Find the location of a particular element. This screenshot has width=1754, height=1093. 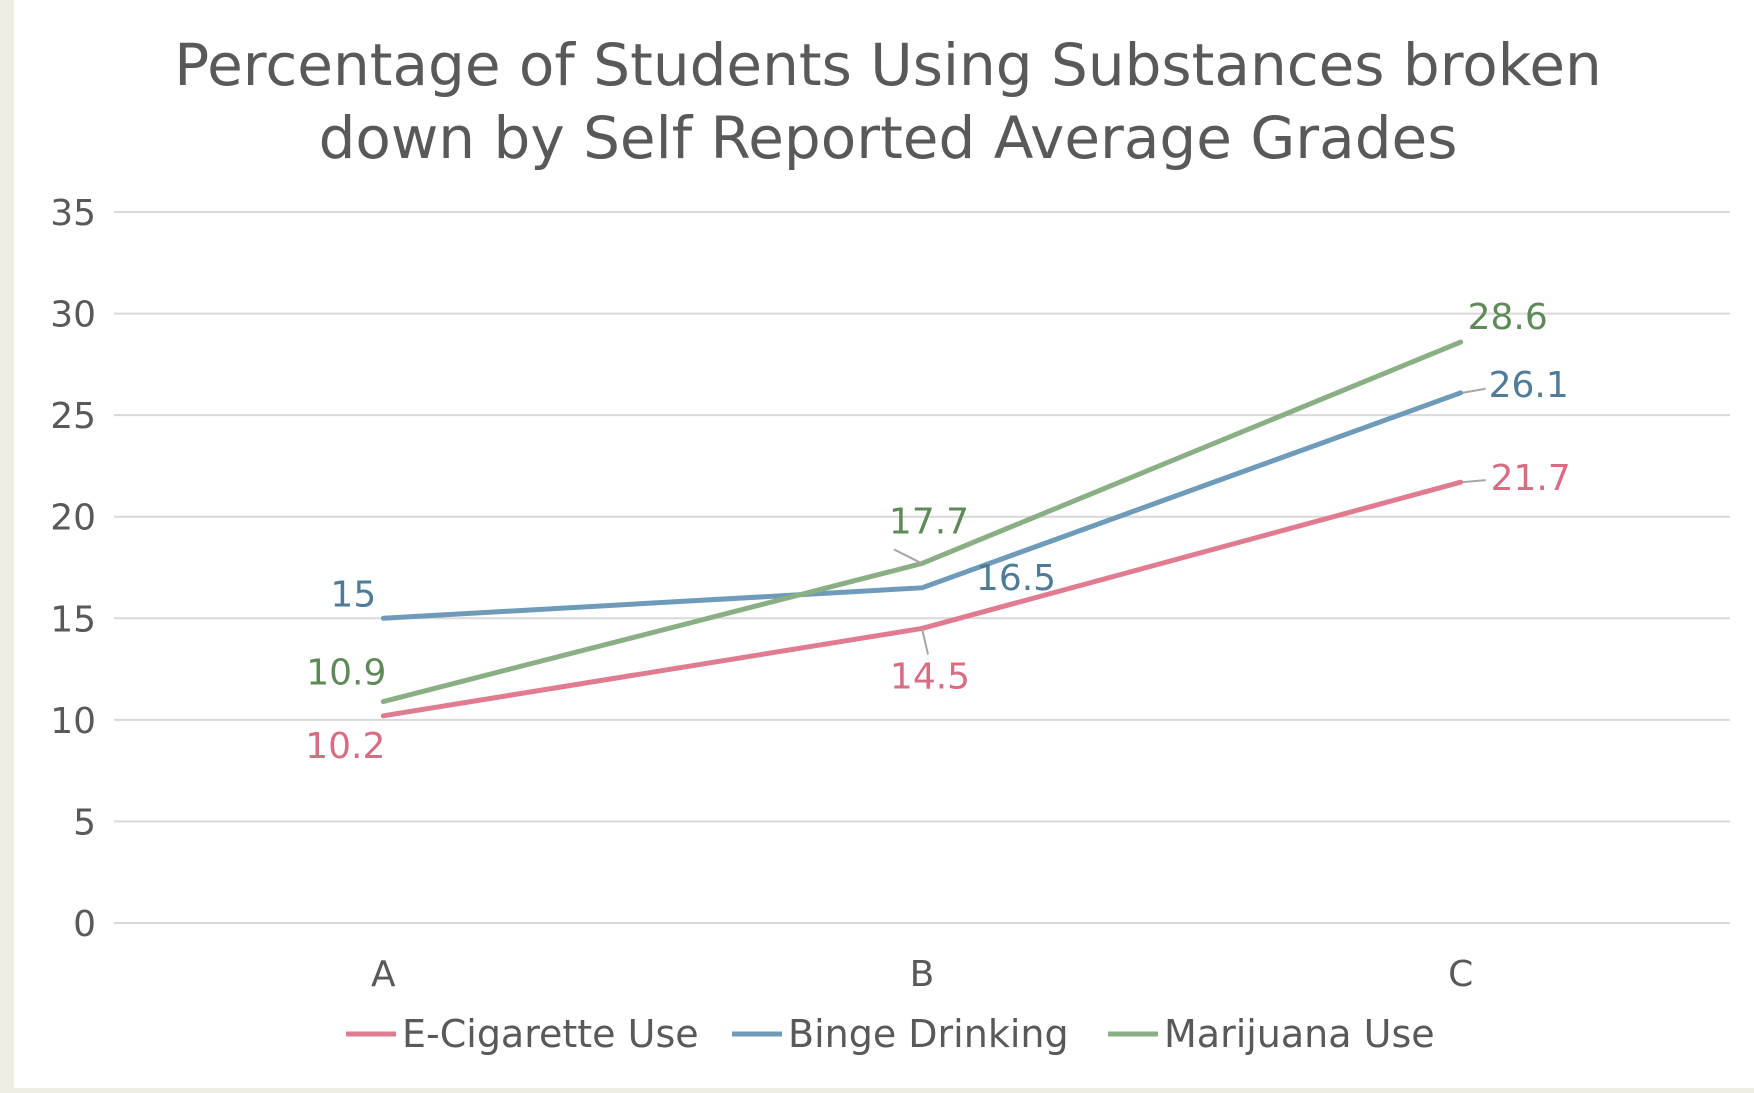

data-label-marijuana-use-b: 17.7 is located at coordinates (929, 521).